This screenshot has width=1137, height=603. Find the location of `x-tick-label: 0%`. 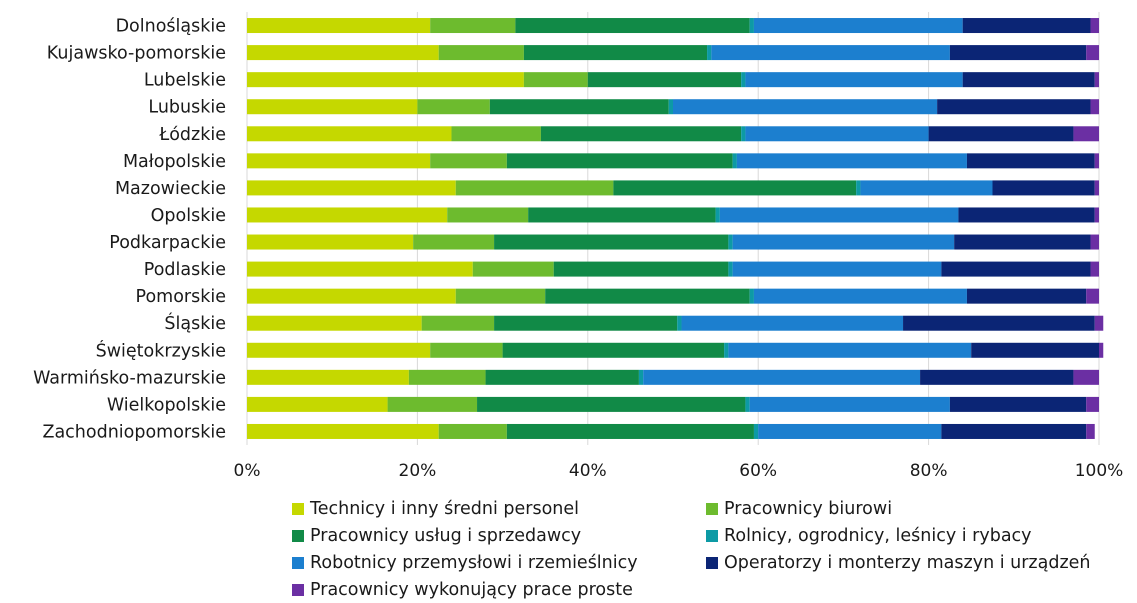

x-tick-label: 0% is located at coordinates (247, 471).